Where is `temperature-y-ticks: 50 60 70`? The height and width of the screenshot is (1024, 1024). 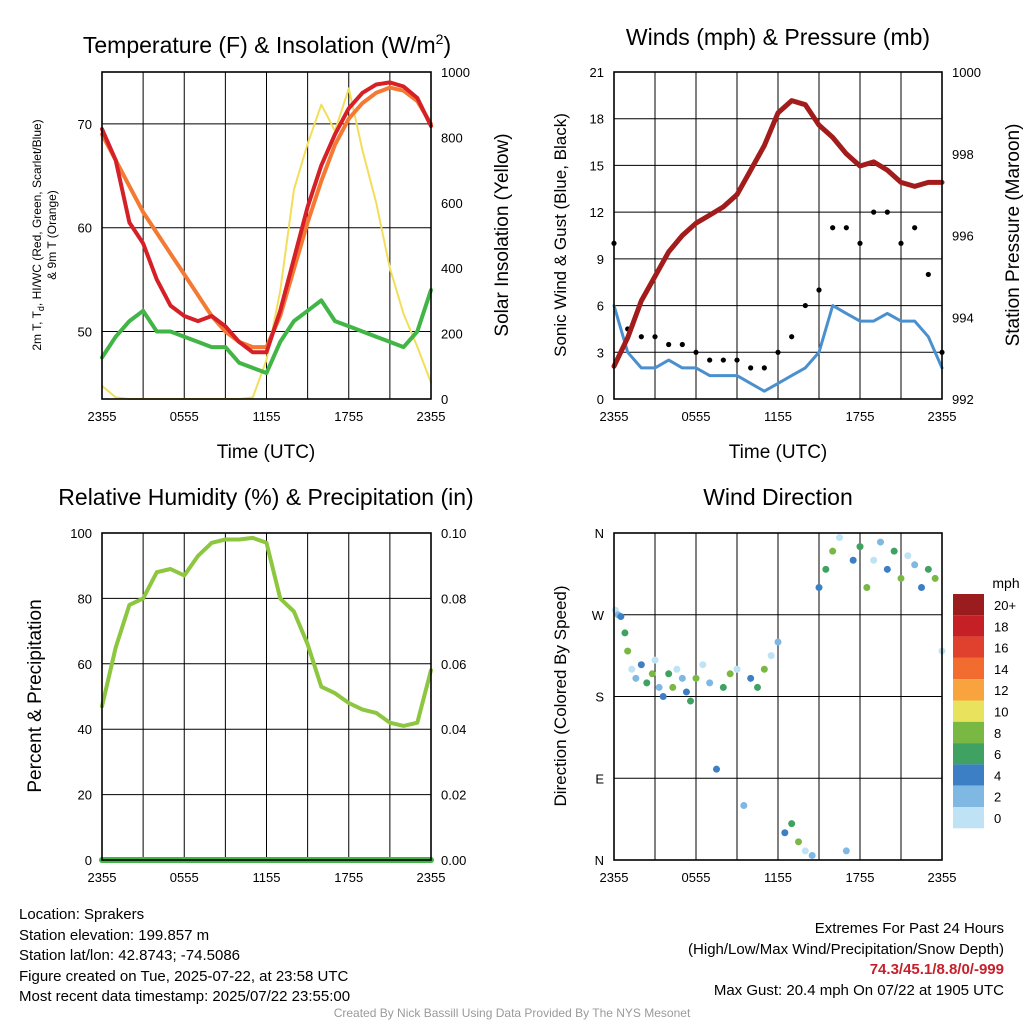 temperature-y-ticks: 50 60 70 is located at coordinates (85, 228).